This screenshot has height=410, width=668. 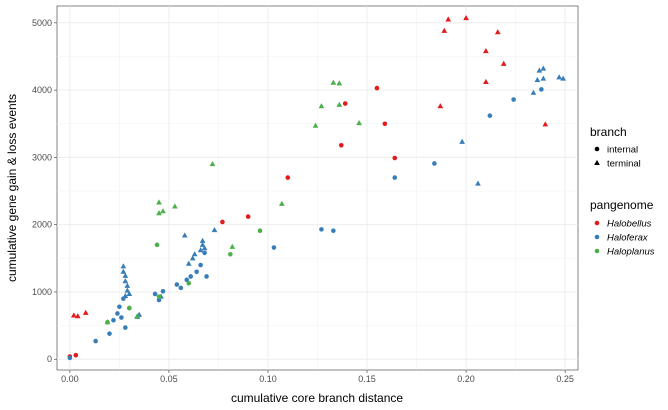 I want to click on x-tick-label: 0.25, so click(x=565, y=379).